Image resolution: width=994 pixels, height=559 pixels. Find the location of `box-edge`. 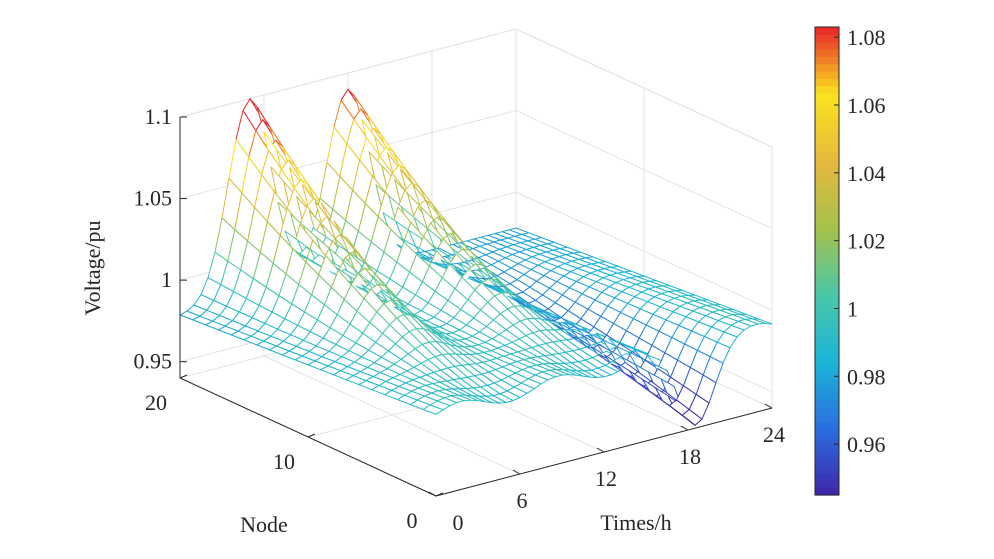

box-edge is located at coordinates (644, 88).